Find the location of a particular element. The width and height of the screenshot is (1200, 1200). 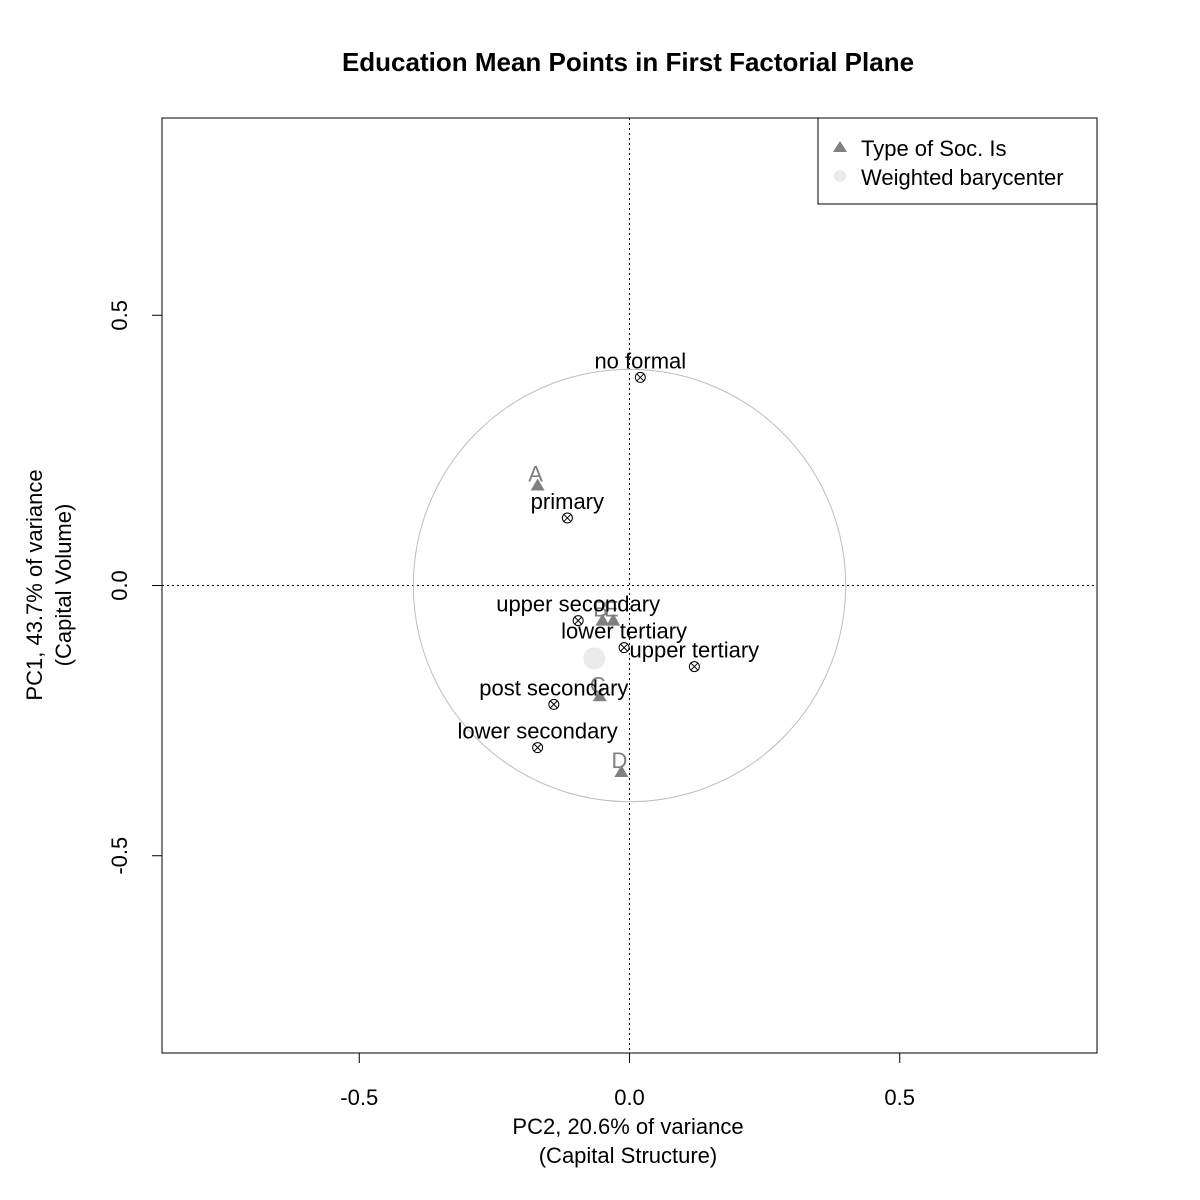

education-point-primary is located at coordinates (567, 518).